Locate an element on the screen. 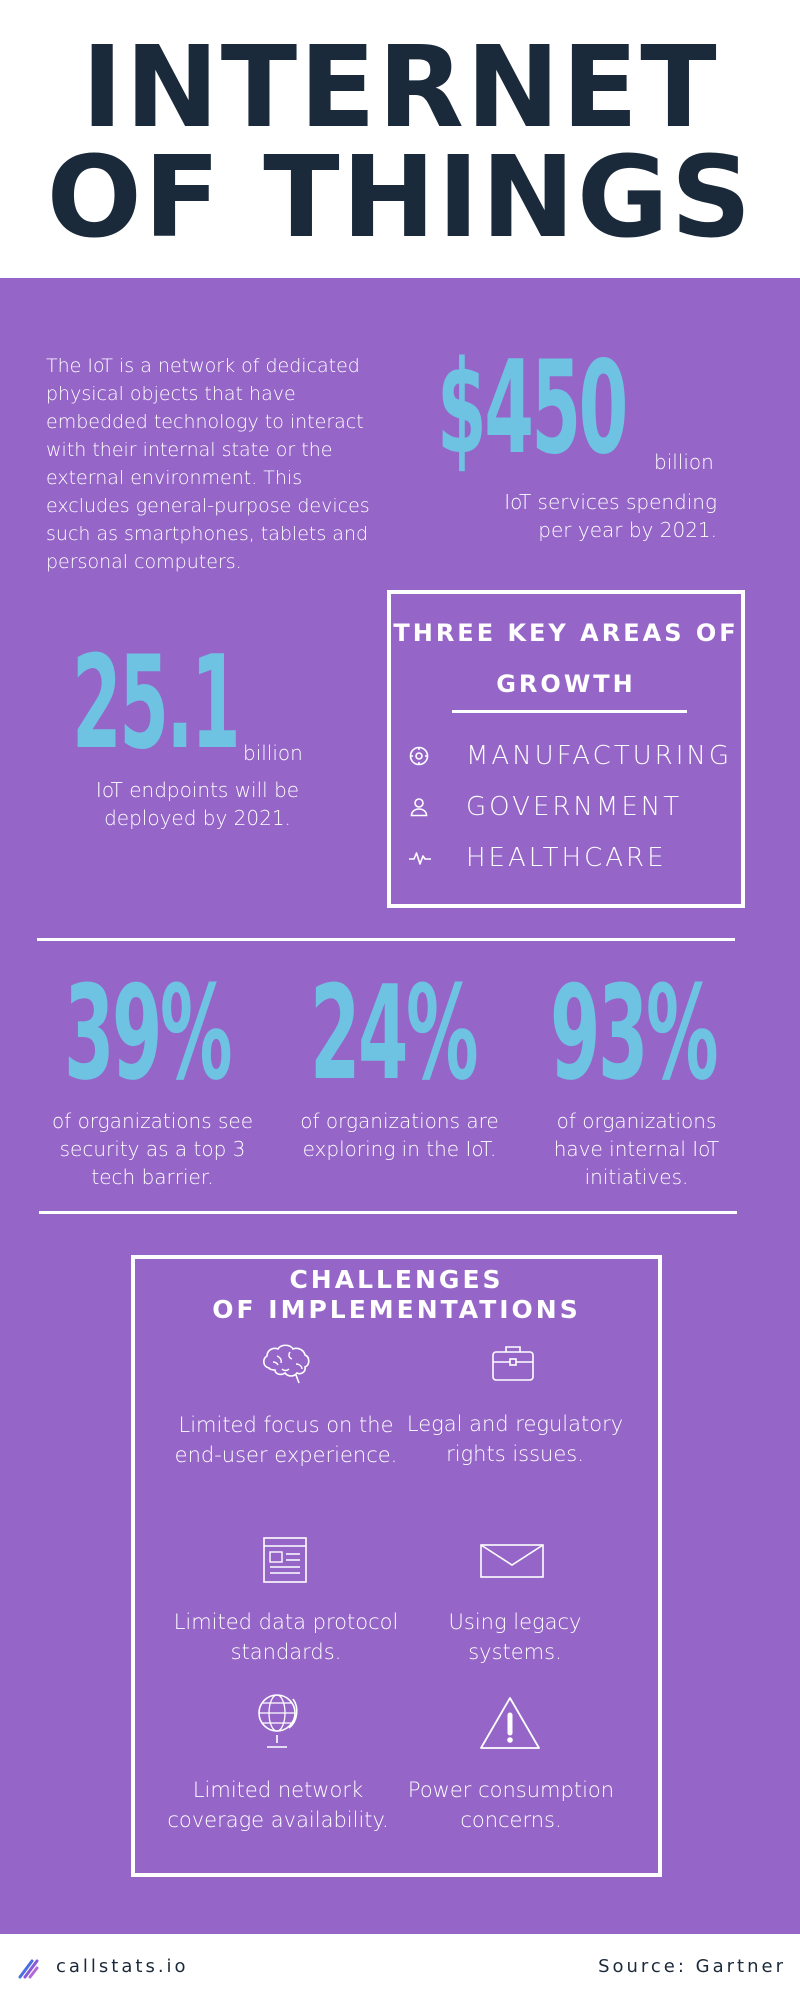 The height and width of the screenshot is (2000, 800). percentage-value: 24% is located at coordinates (394, 1033).